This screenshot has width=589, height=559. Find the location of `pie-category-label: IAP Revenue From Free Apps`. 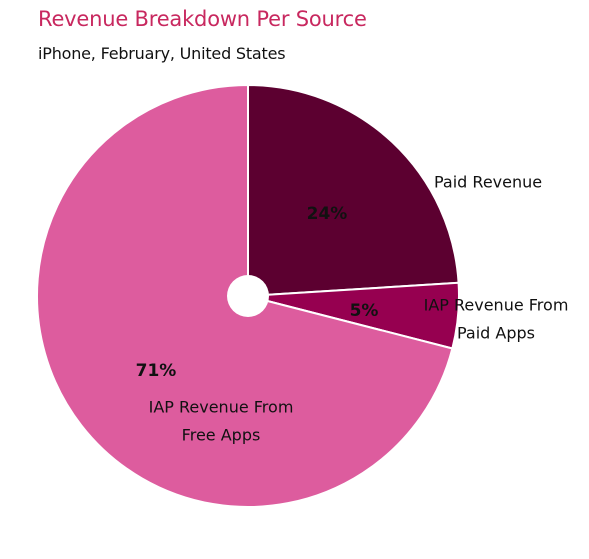

pie-category-label: IAP Revenue From Free Apps is located at coordinates (221, 421).